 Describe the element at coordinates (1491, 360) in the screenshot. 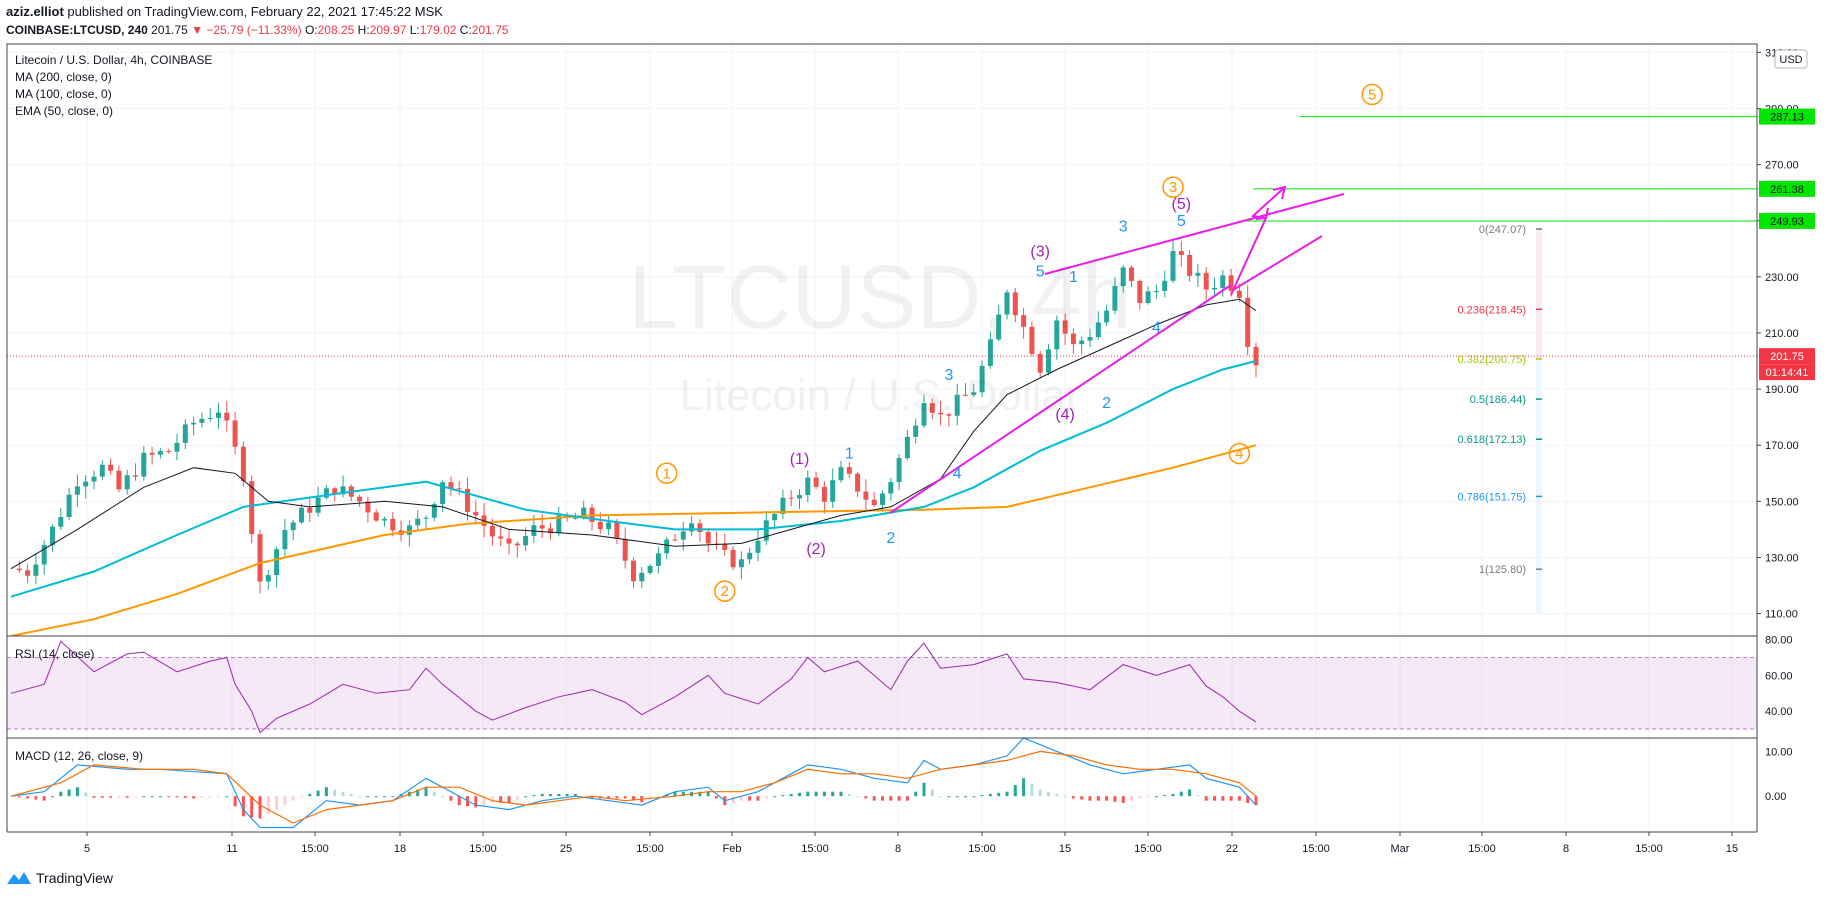

I see `fib-label: 0.382(200.75)` at that location.